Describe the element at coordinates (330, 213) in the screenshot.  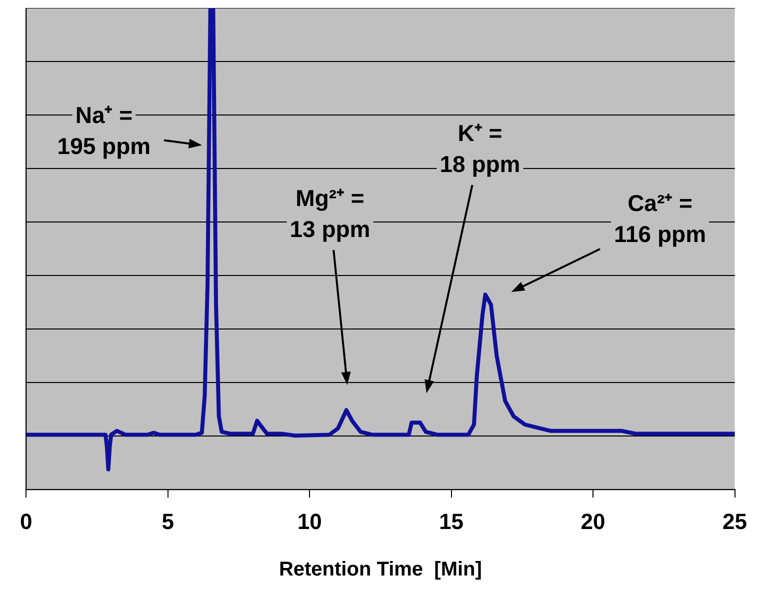
I see `annotation: Mg²⁺ = 13 ppm` at that location.